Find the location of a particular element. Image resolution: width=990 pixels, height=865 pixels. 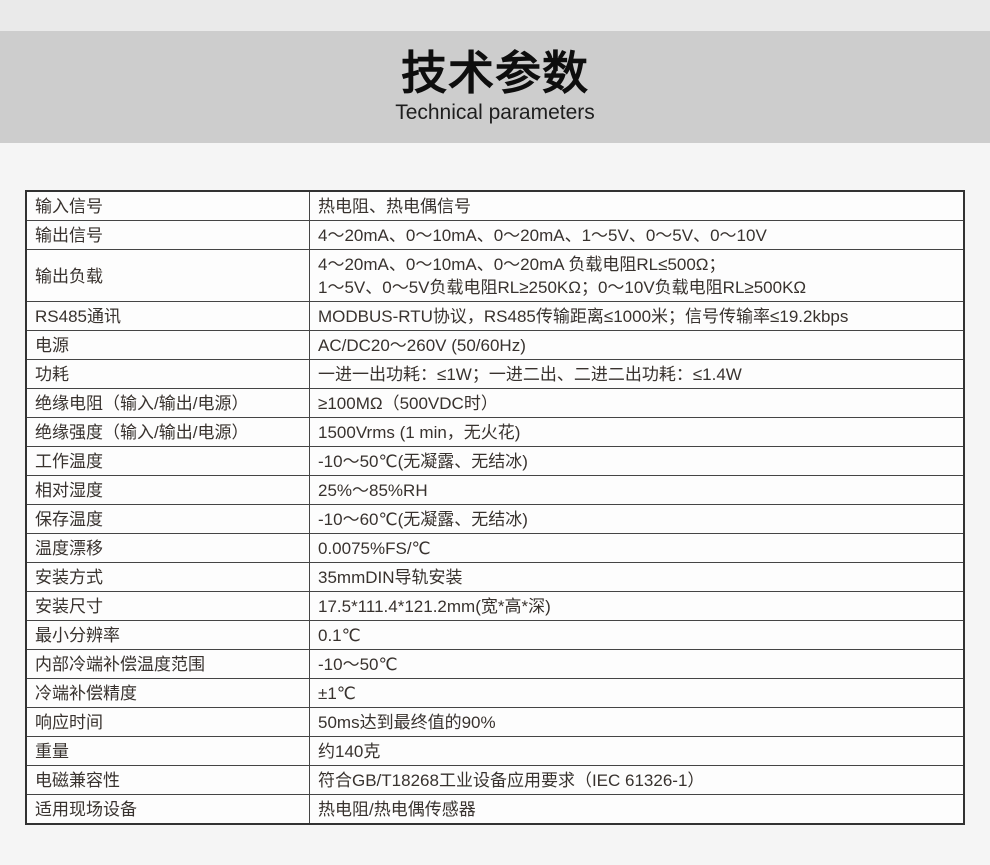

spec-label: 输入信号 is located at coordinates (167, 205).